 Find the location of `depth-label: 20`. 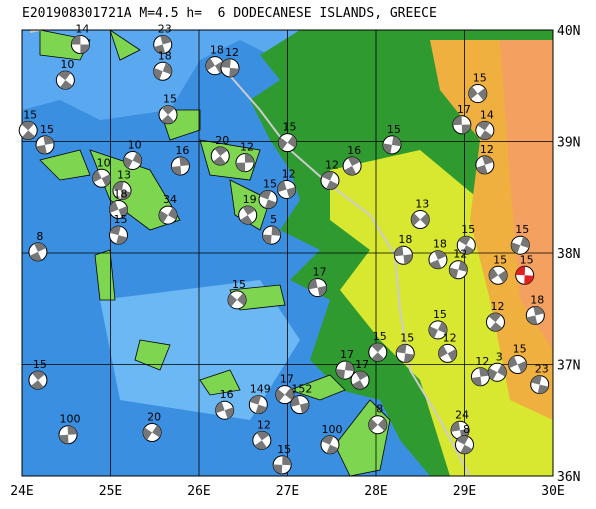

depth-label: 20 is located at coordinates (154, 417).